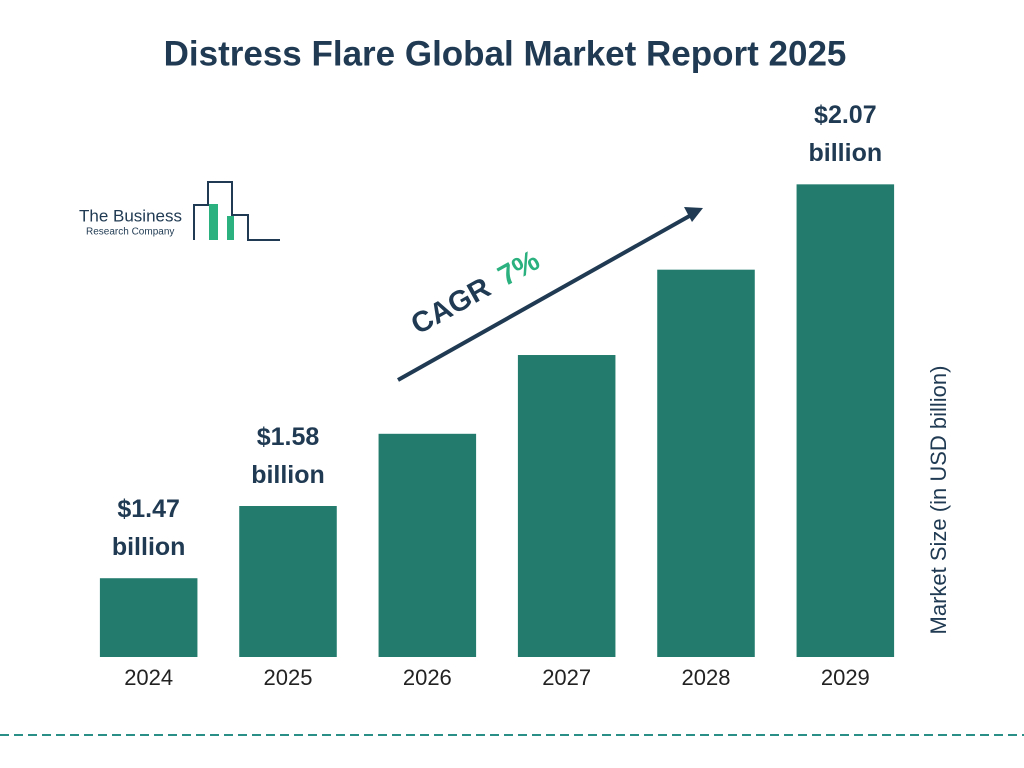 This screenshot has height=768, width=1024. What do you see at coordinates (505, 53) in the screenshot?
I see `chart-title: Distress Flare Global Market Report 2025` at bounding box center [505, 53].